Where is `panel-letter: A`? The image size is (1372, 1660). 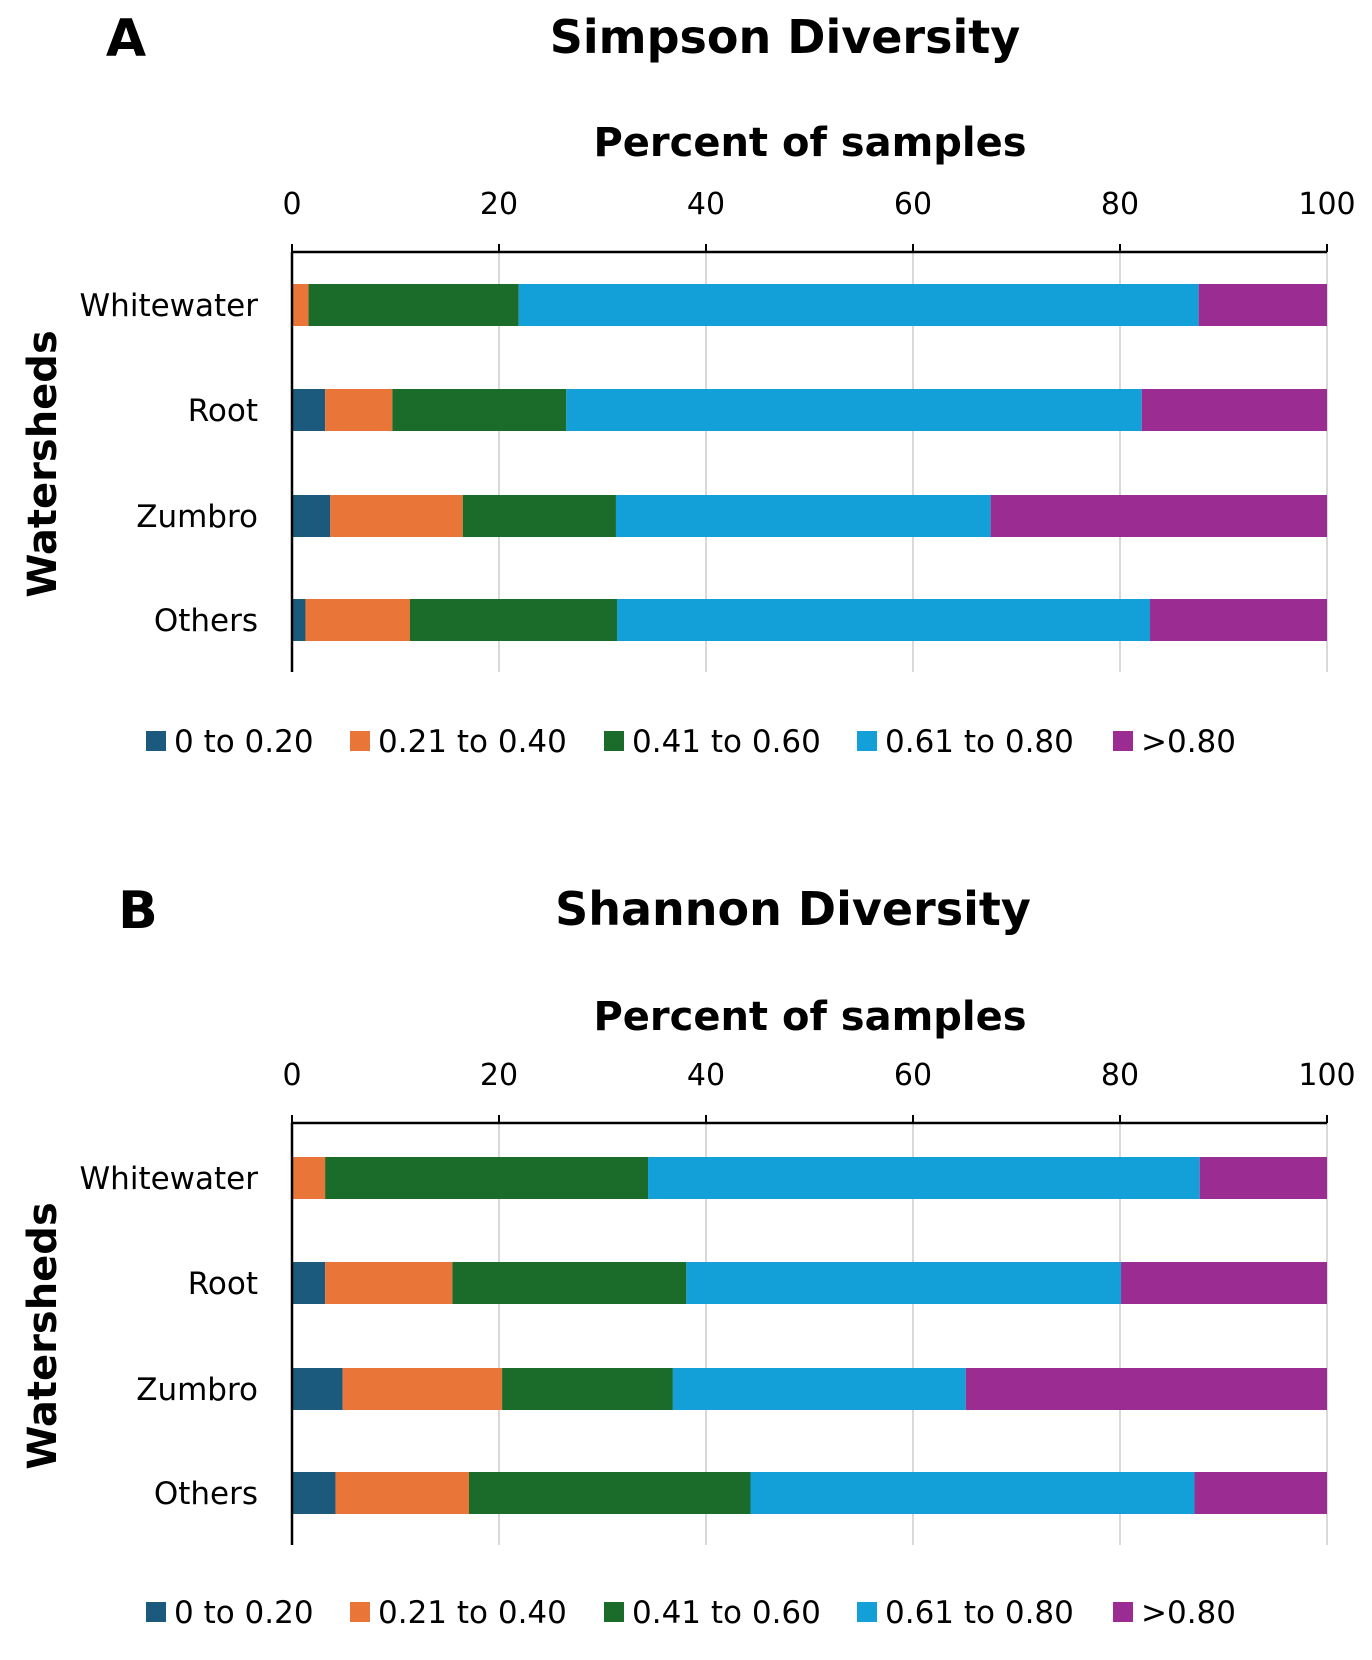 panel-letter: A is located at coordinates (126, 39).